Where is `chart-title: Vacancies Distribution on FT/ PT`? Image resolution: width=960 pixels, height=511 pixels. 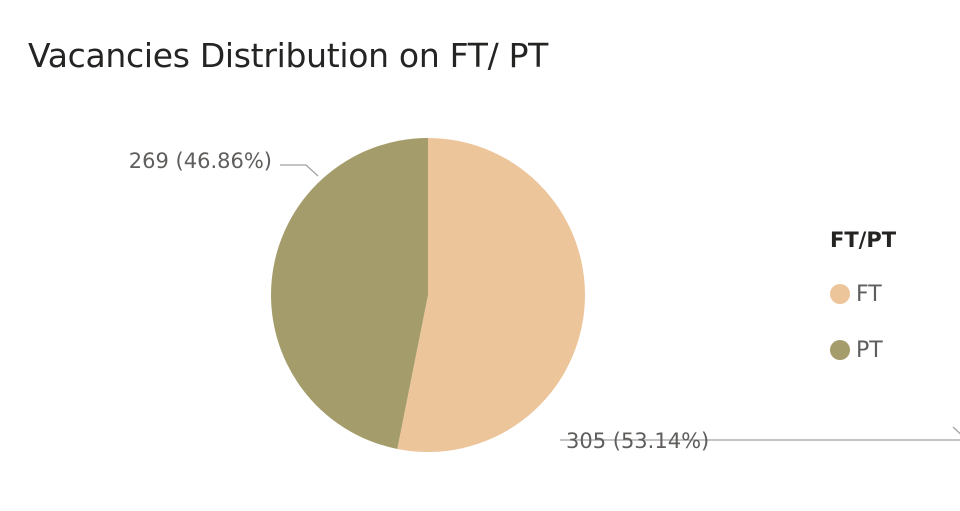 chart-title: Vacancies Distribution on FT/ PT is located at coordinates (288, 55).